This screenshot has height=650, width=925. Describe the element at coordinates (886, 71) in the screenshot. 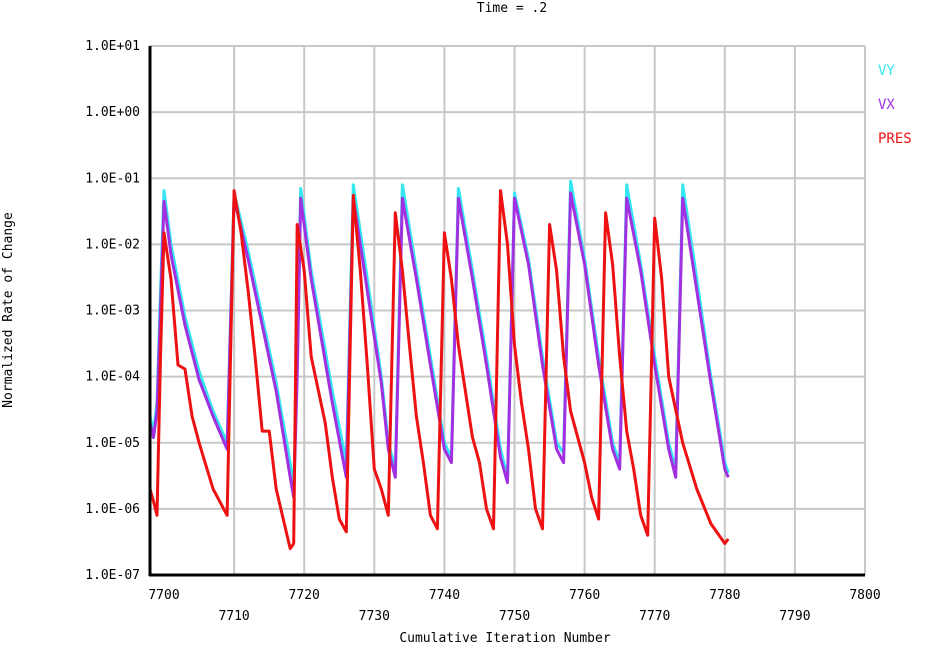

I see `legend-entry-vy: VY` at that location.